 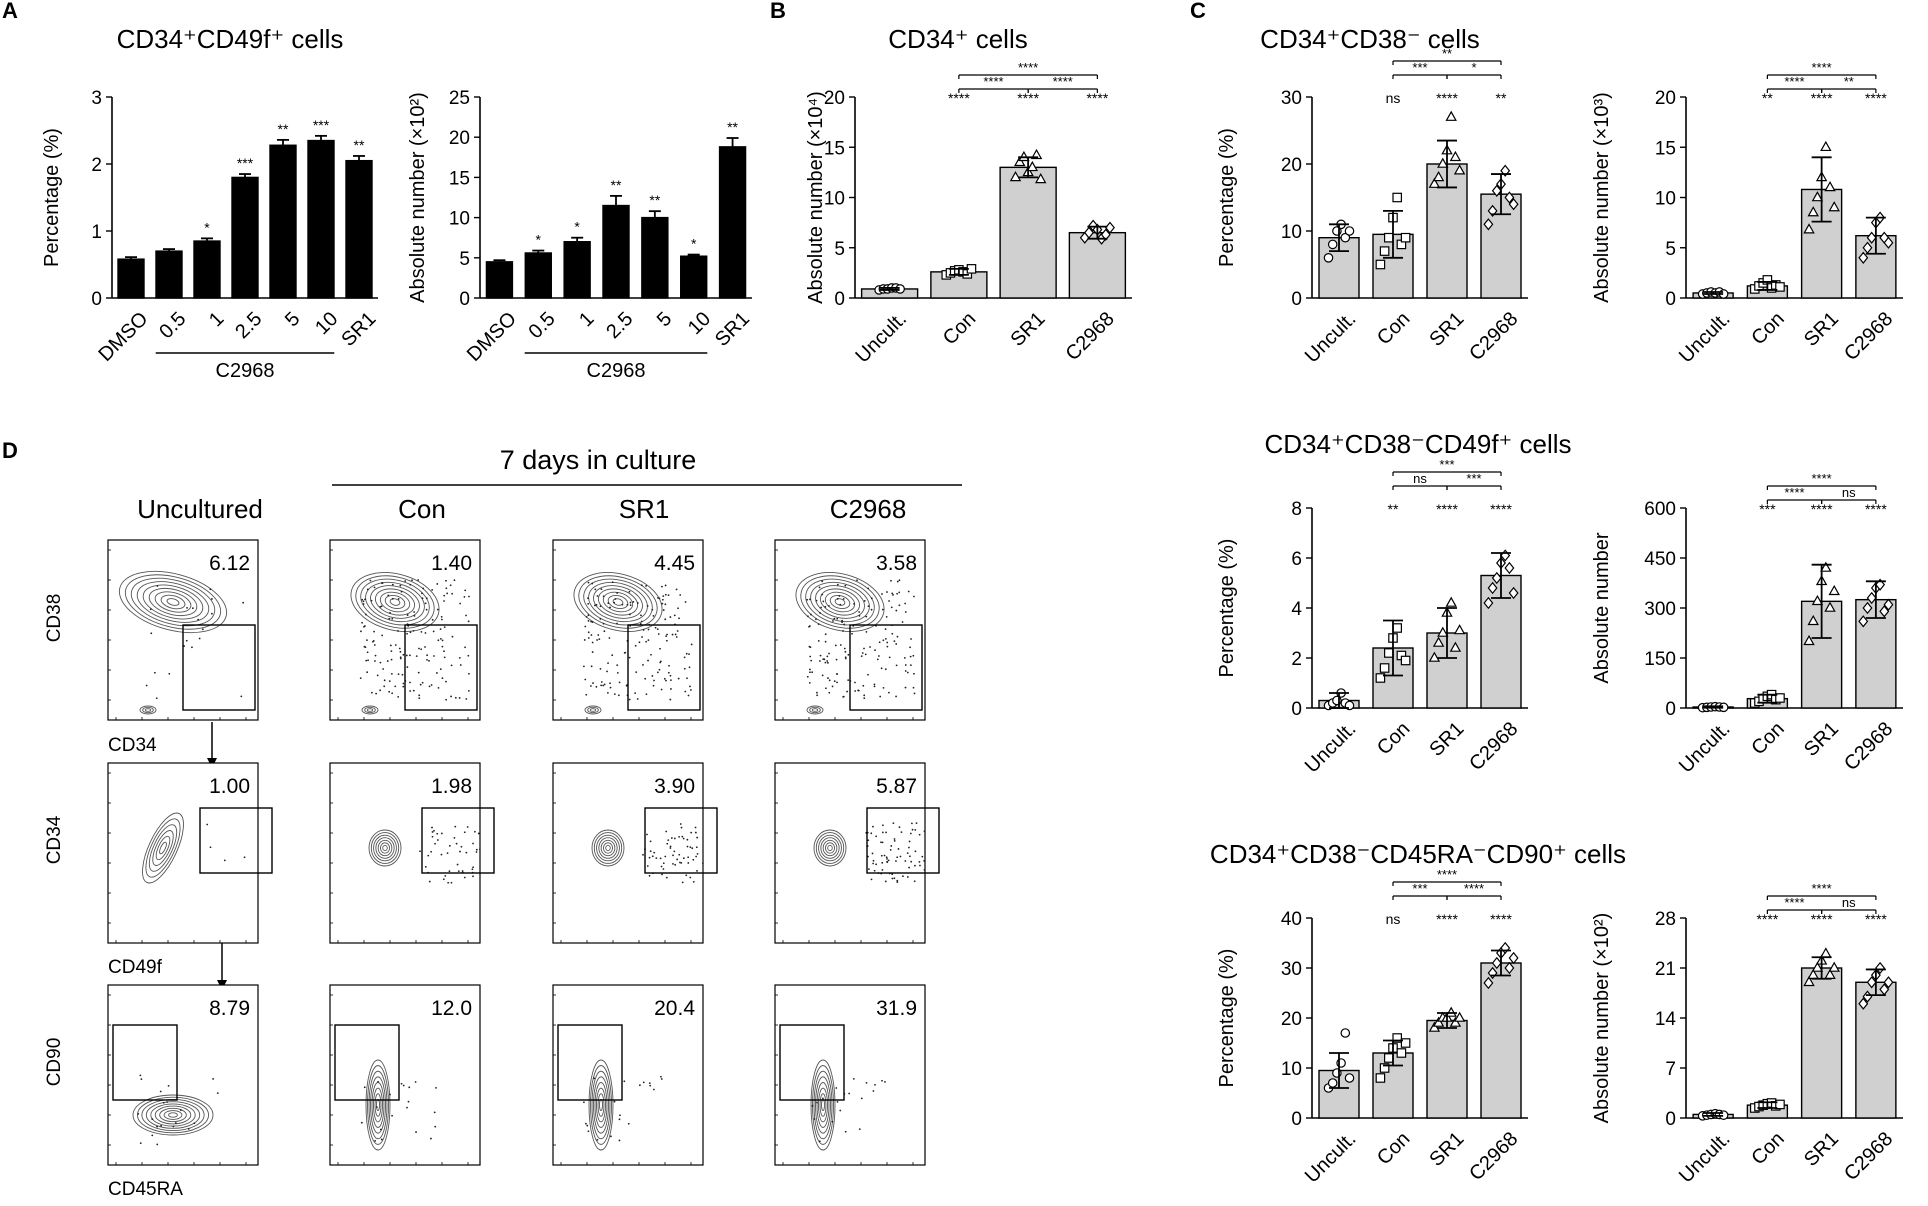 I want to click on significance-label: ****, so click(x=1097, y=98).